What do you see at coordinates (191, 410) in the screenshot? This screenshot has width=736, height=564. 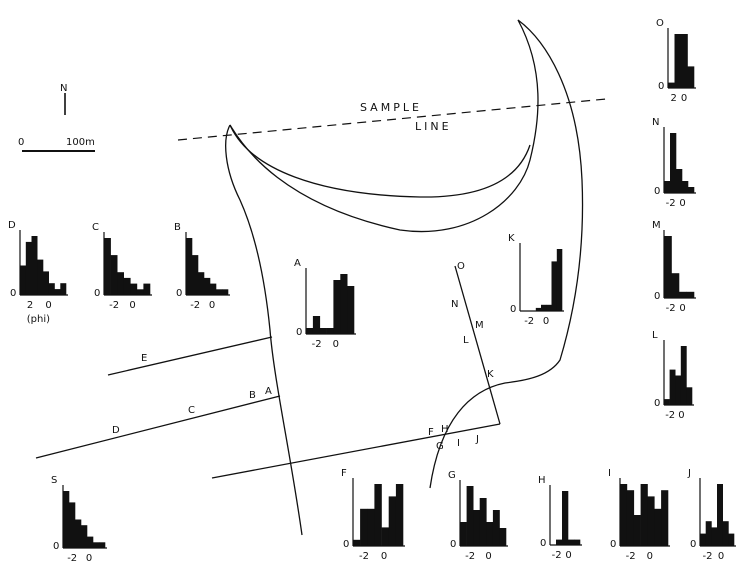 I see `point-c: C` at bounding box center [191, 410].